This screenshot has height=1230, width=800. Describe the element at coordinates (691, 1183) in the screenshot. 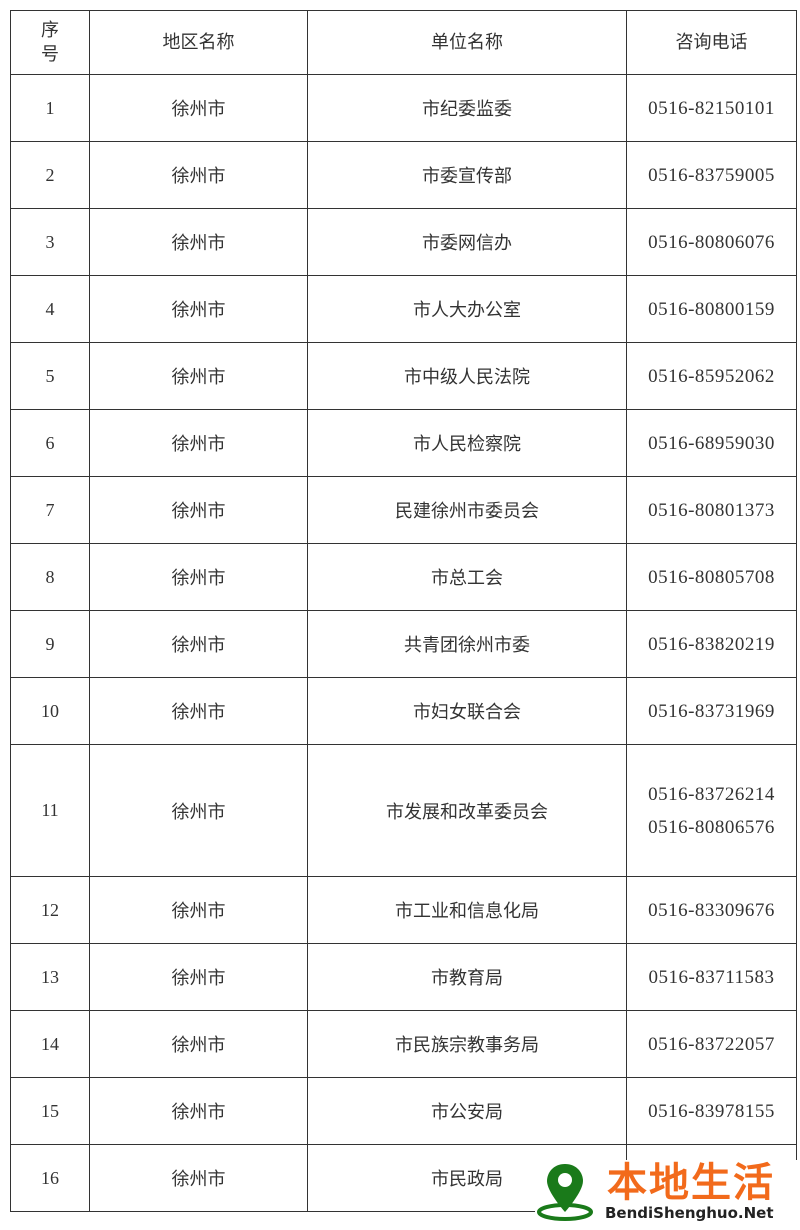

I see `watermark-title: 本地生活` at that location.